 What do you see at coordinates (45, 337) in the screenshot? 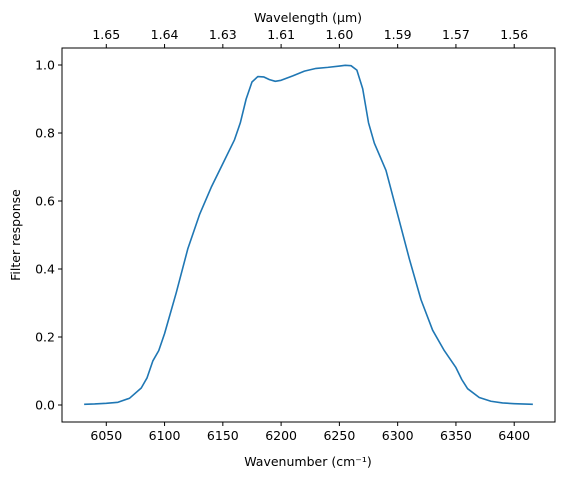
I see `y-tick-label: 0.2` at bounding box center [45, 337].